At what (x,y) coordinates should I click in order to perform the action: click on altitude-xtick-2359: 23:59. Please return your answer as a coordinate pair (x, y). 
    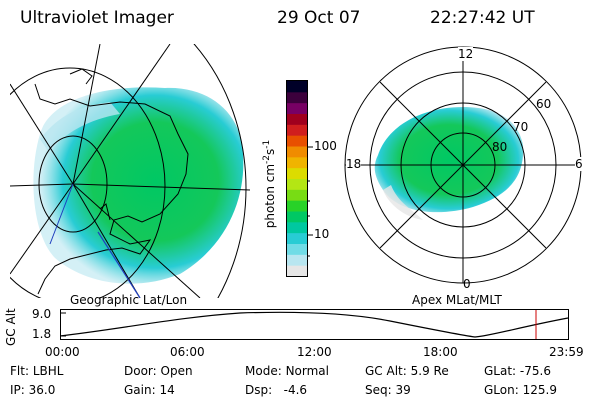
    Looking at the image, I should click on (566, 352).